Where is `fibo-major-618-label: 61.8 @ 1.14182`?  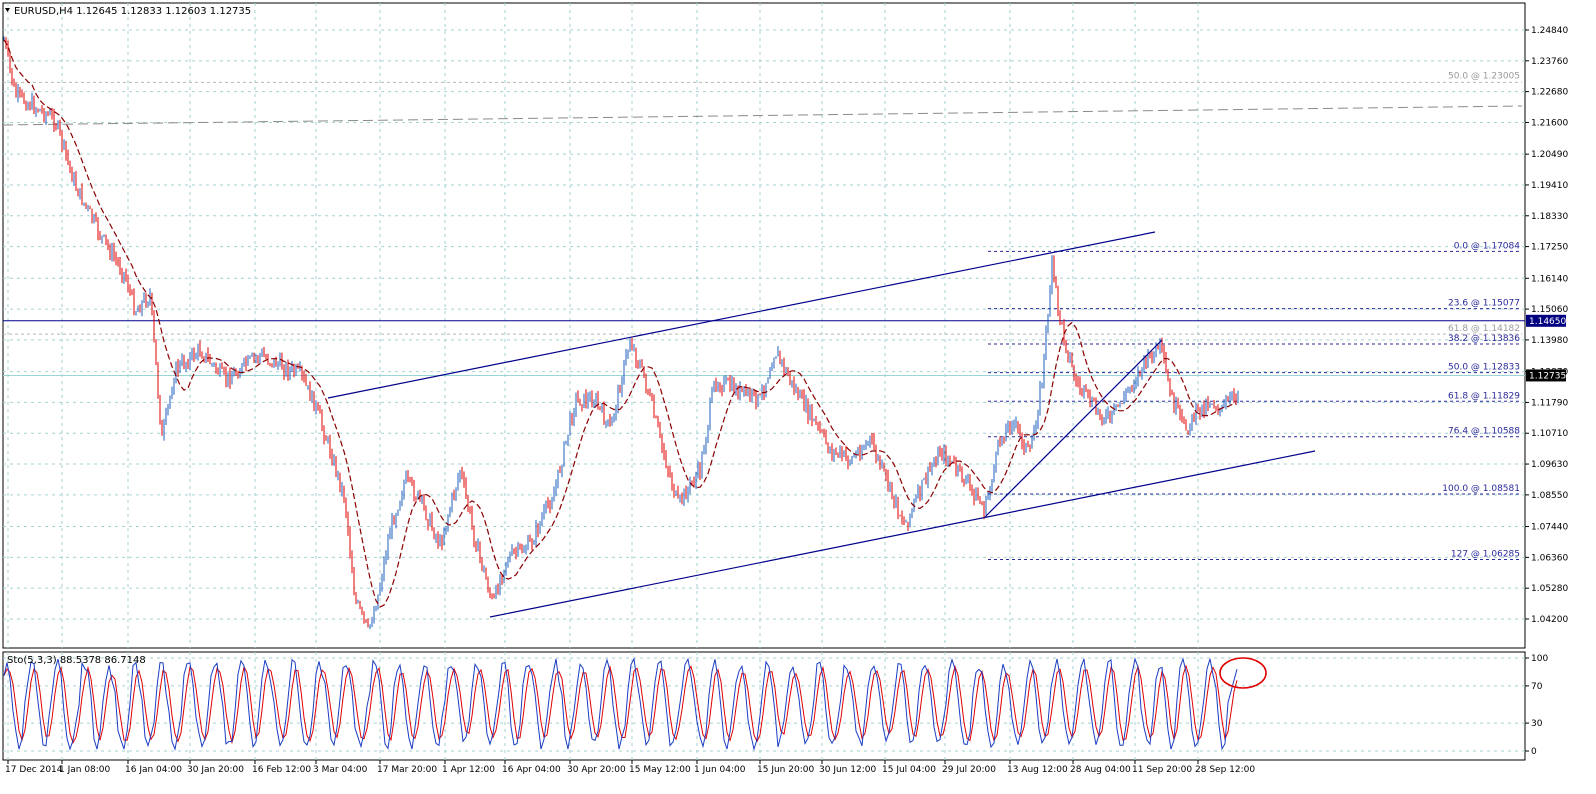 fibo-major-618-label: 61.8 @ 1.14182 is located at coordinates (1484, 329).